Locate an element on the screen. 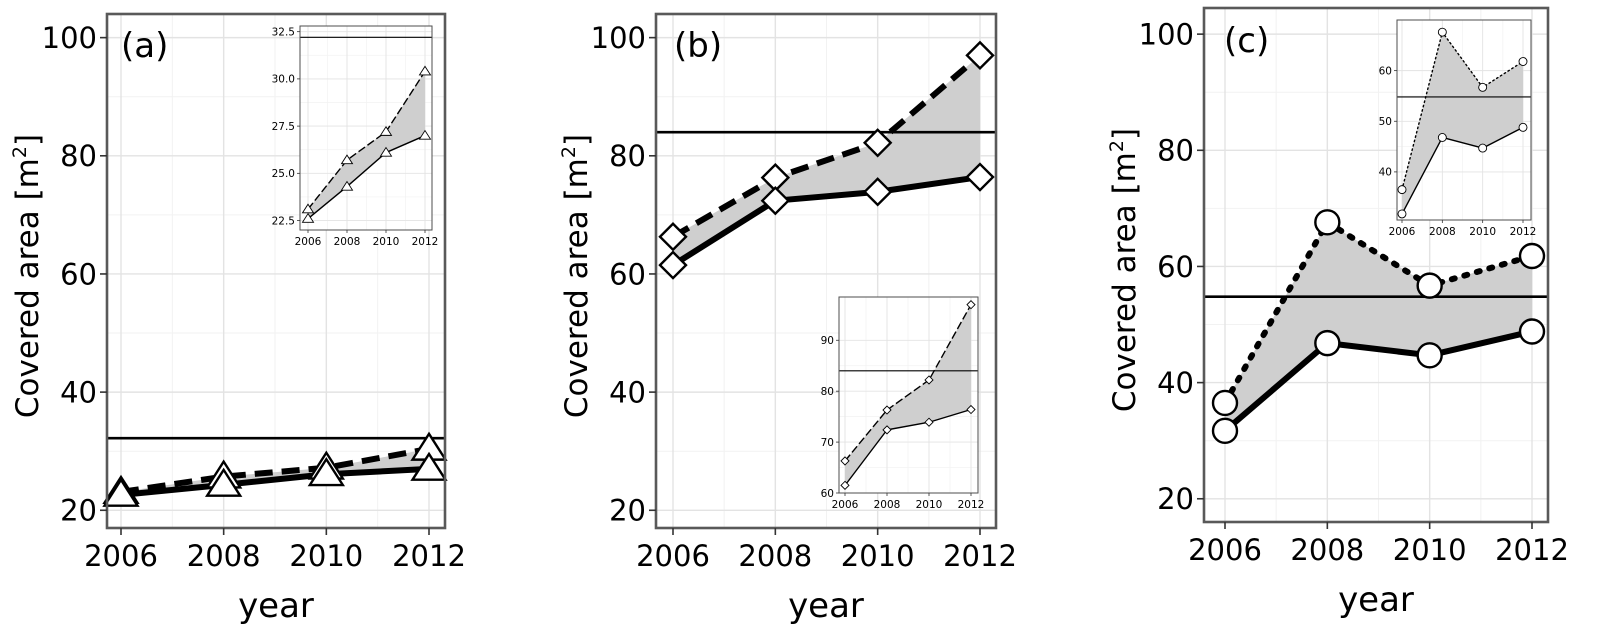 The height and width of the screenshot is (637, 1600). x-axis-title: year is located at coordinates (276, 606).